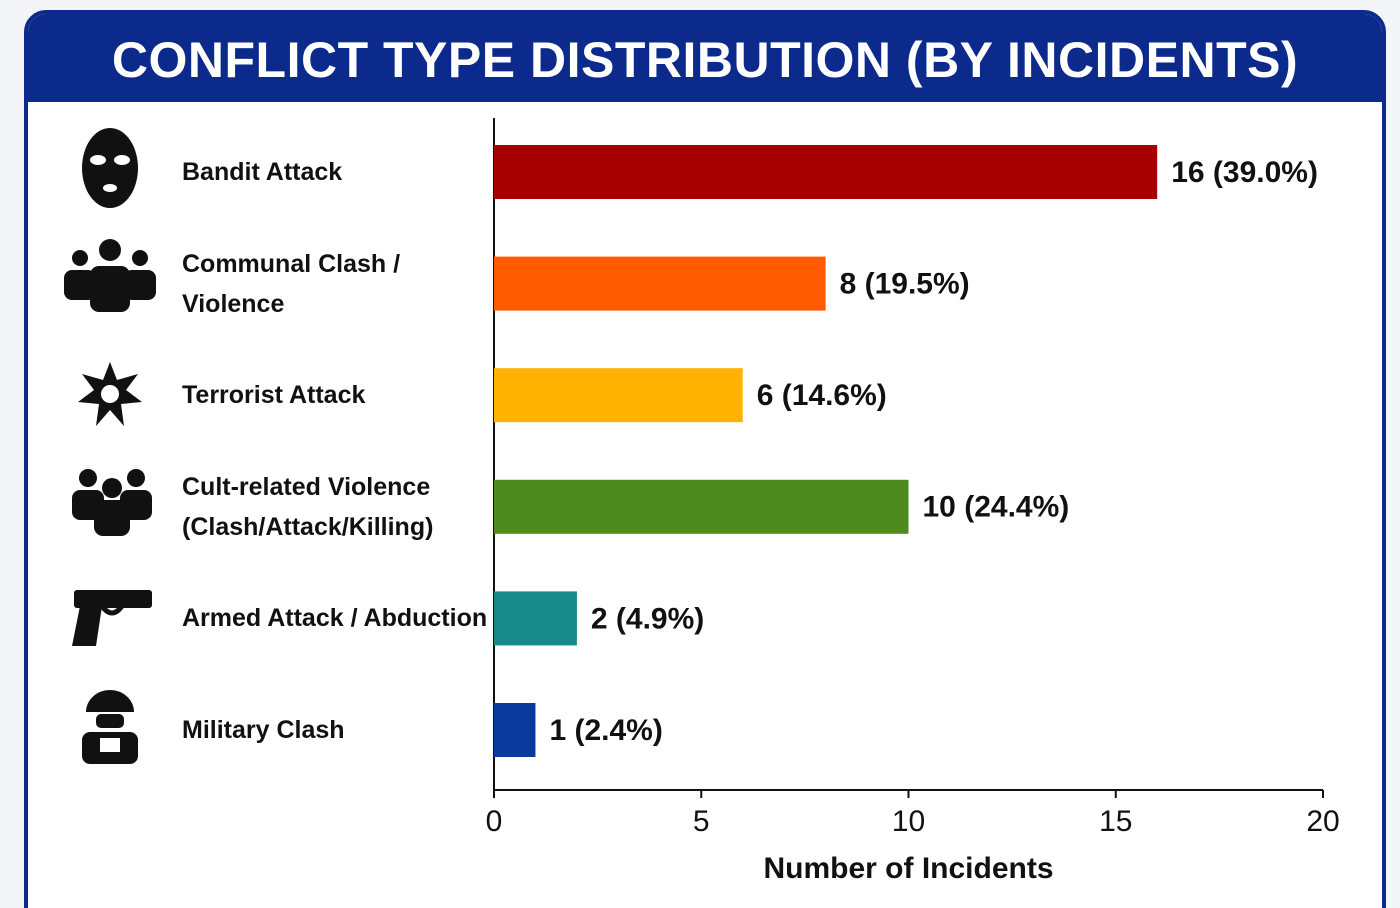  What do you see at coordinates (274, 395) in the screenshot?
I see `category-label: Terrorist Attack` at bounding box center [274, 395].